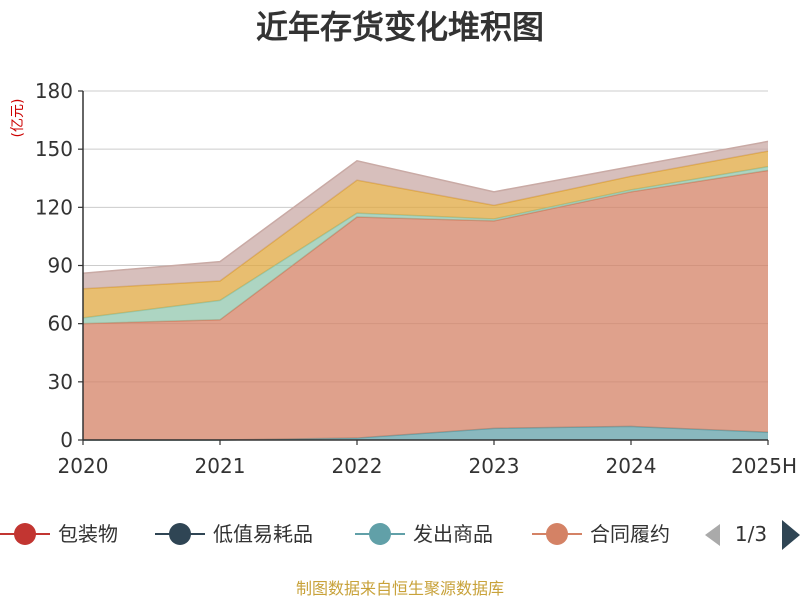 The image size is (800, 600). Describe the element at coordinates (54, 91) in the screenshot. I see `y-tick-label: 180` at that location.